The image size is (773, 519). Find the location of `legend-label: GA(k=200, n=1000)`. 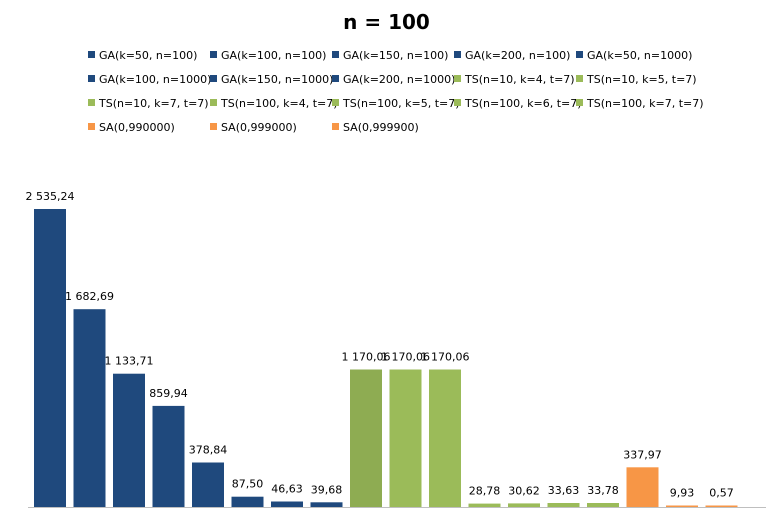

legend-label: GA(k=200, n=1000) is located at coordinates (399, 79).